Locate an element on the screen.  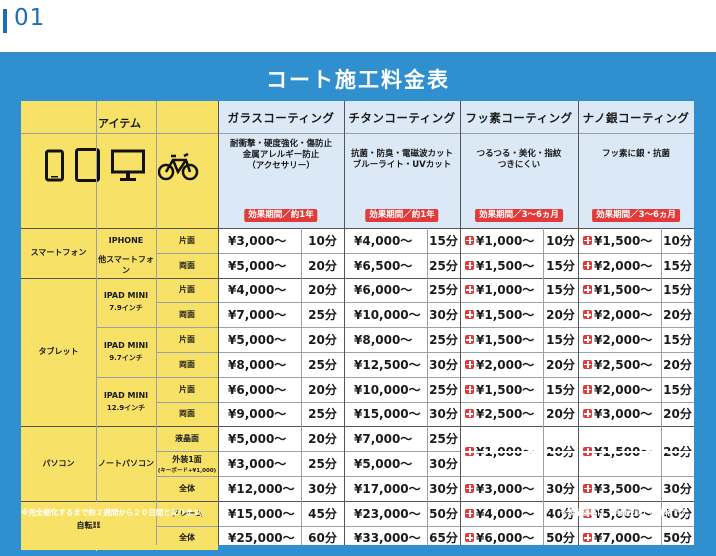
item-header: アイテム is located at coordinates (119, 164).